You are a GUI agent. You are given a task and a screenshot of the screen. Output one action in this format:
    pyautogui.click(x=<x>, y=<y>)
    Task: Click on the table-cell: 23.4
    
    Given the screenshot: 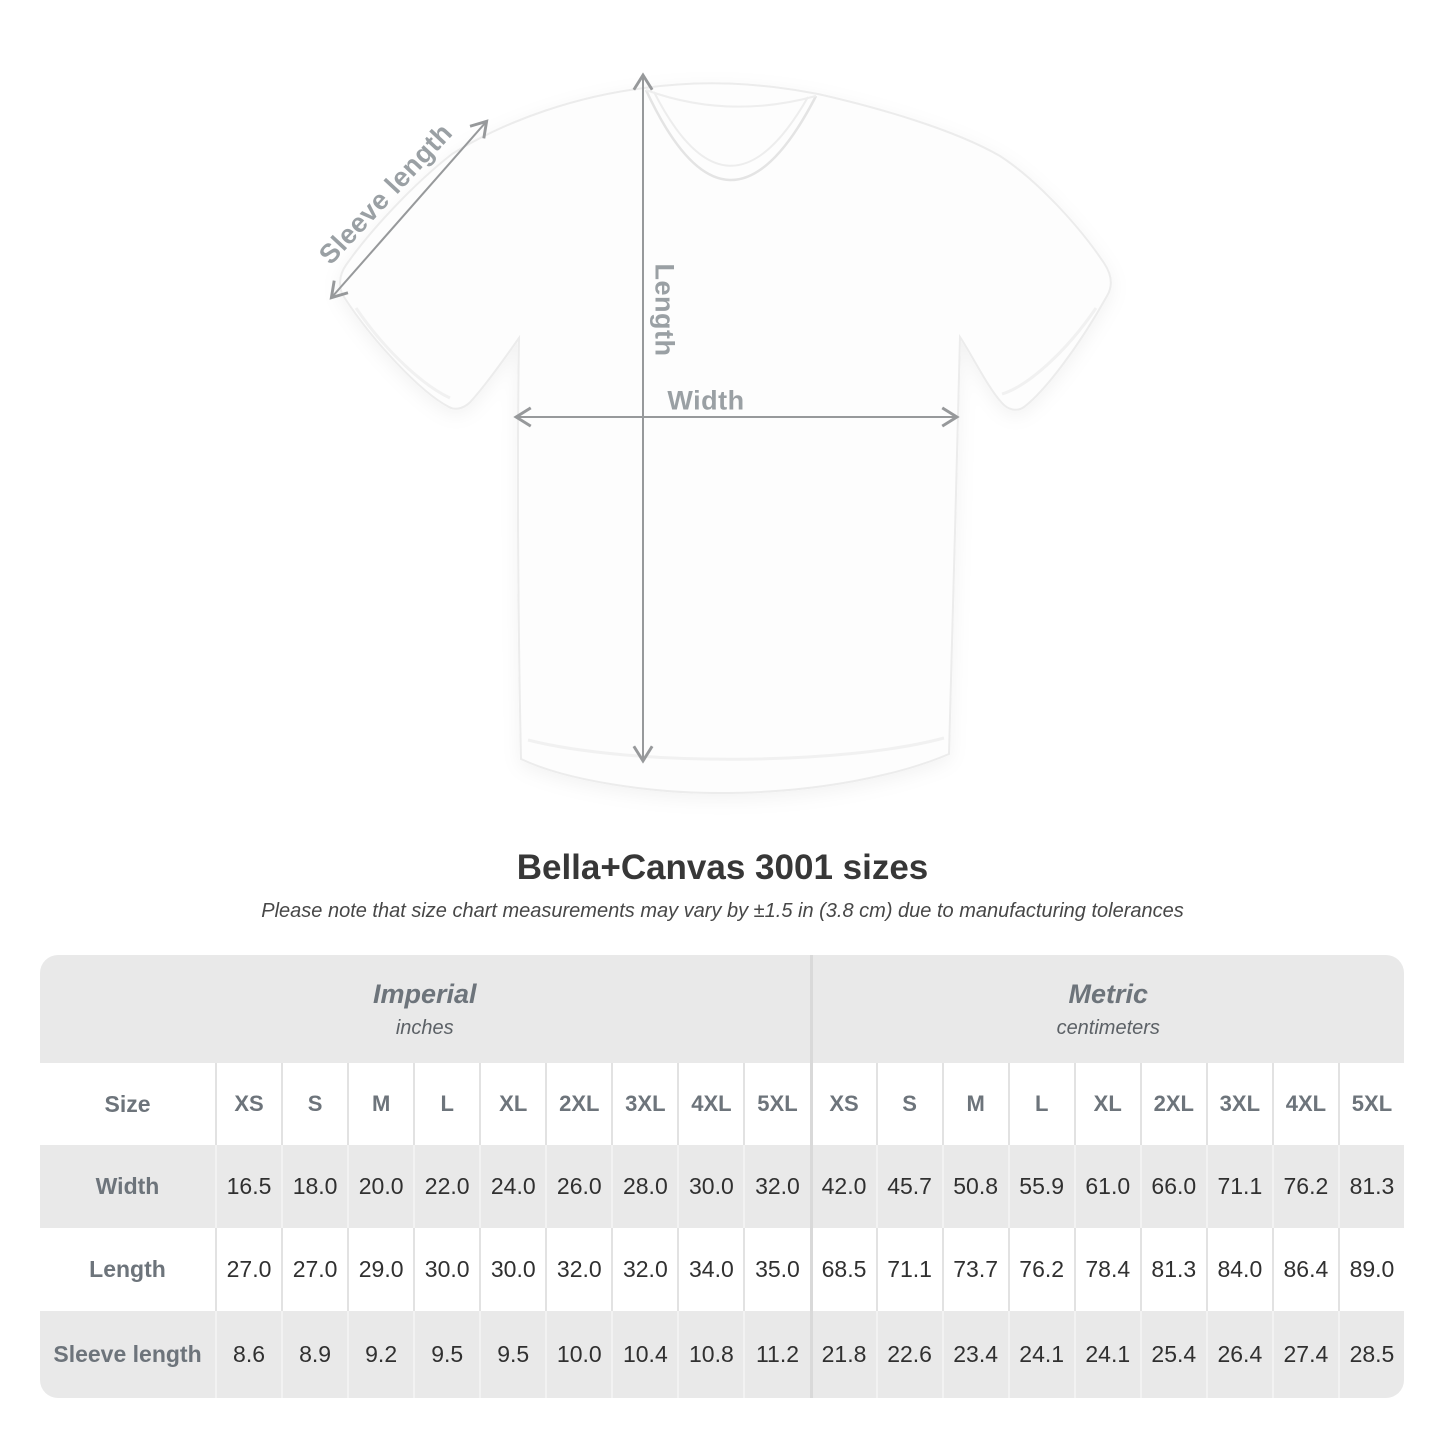 What is the action you would take?
    pyautogui.click(x=974, y=1354)
    